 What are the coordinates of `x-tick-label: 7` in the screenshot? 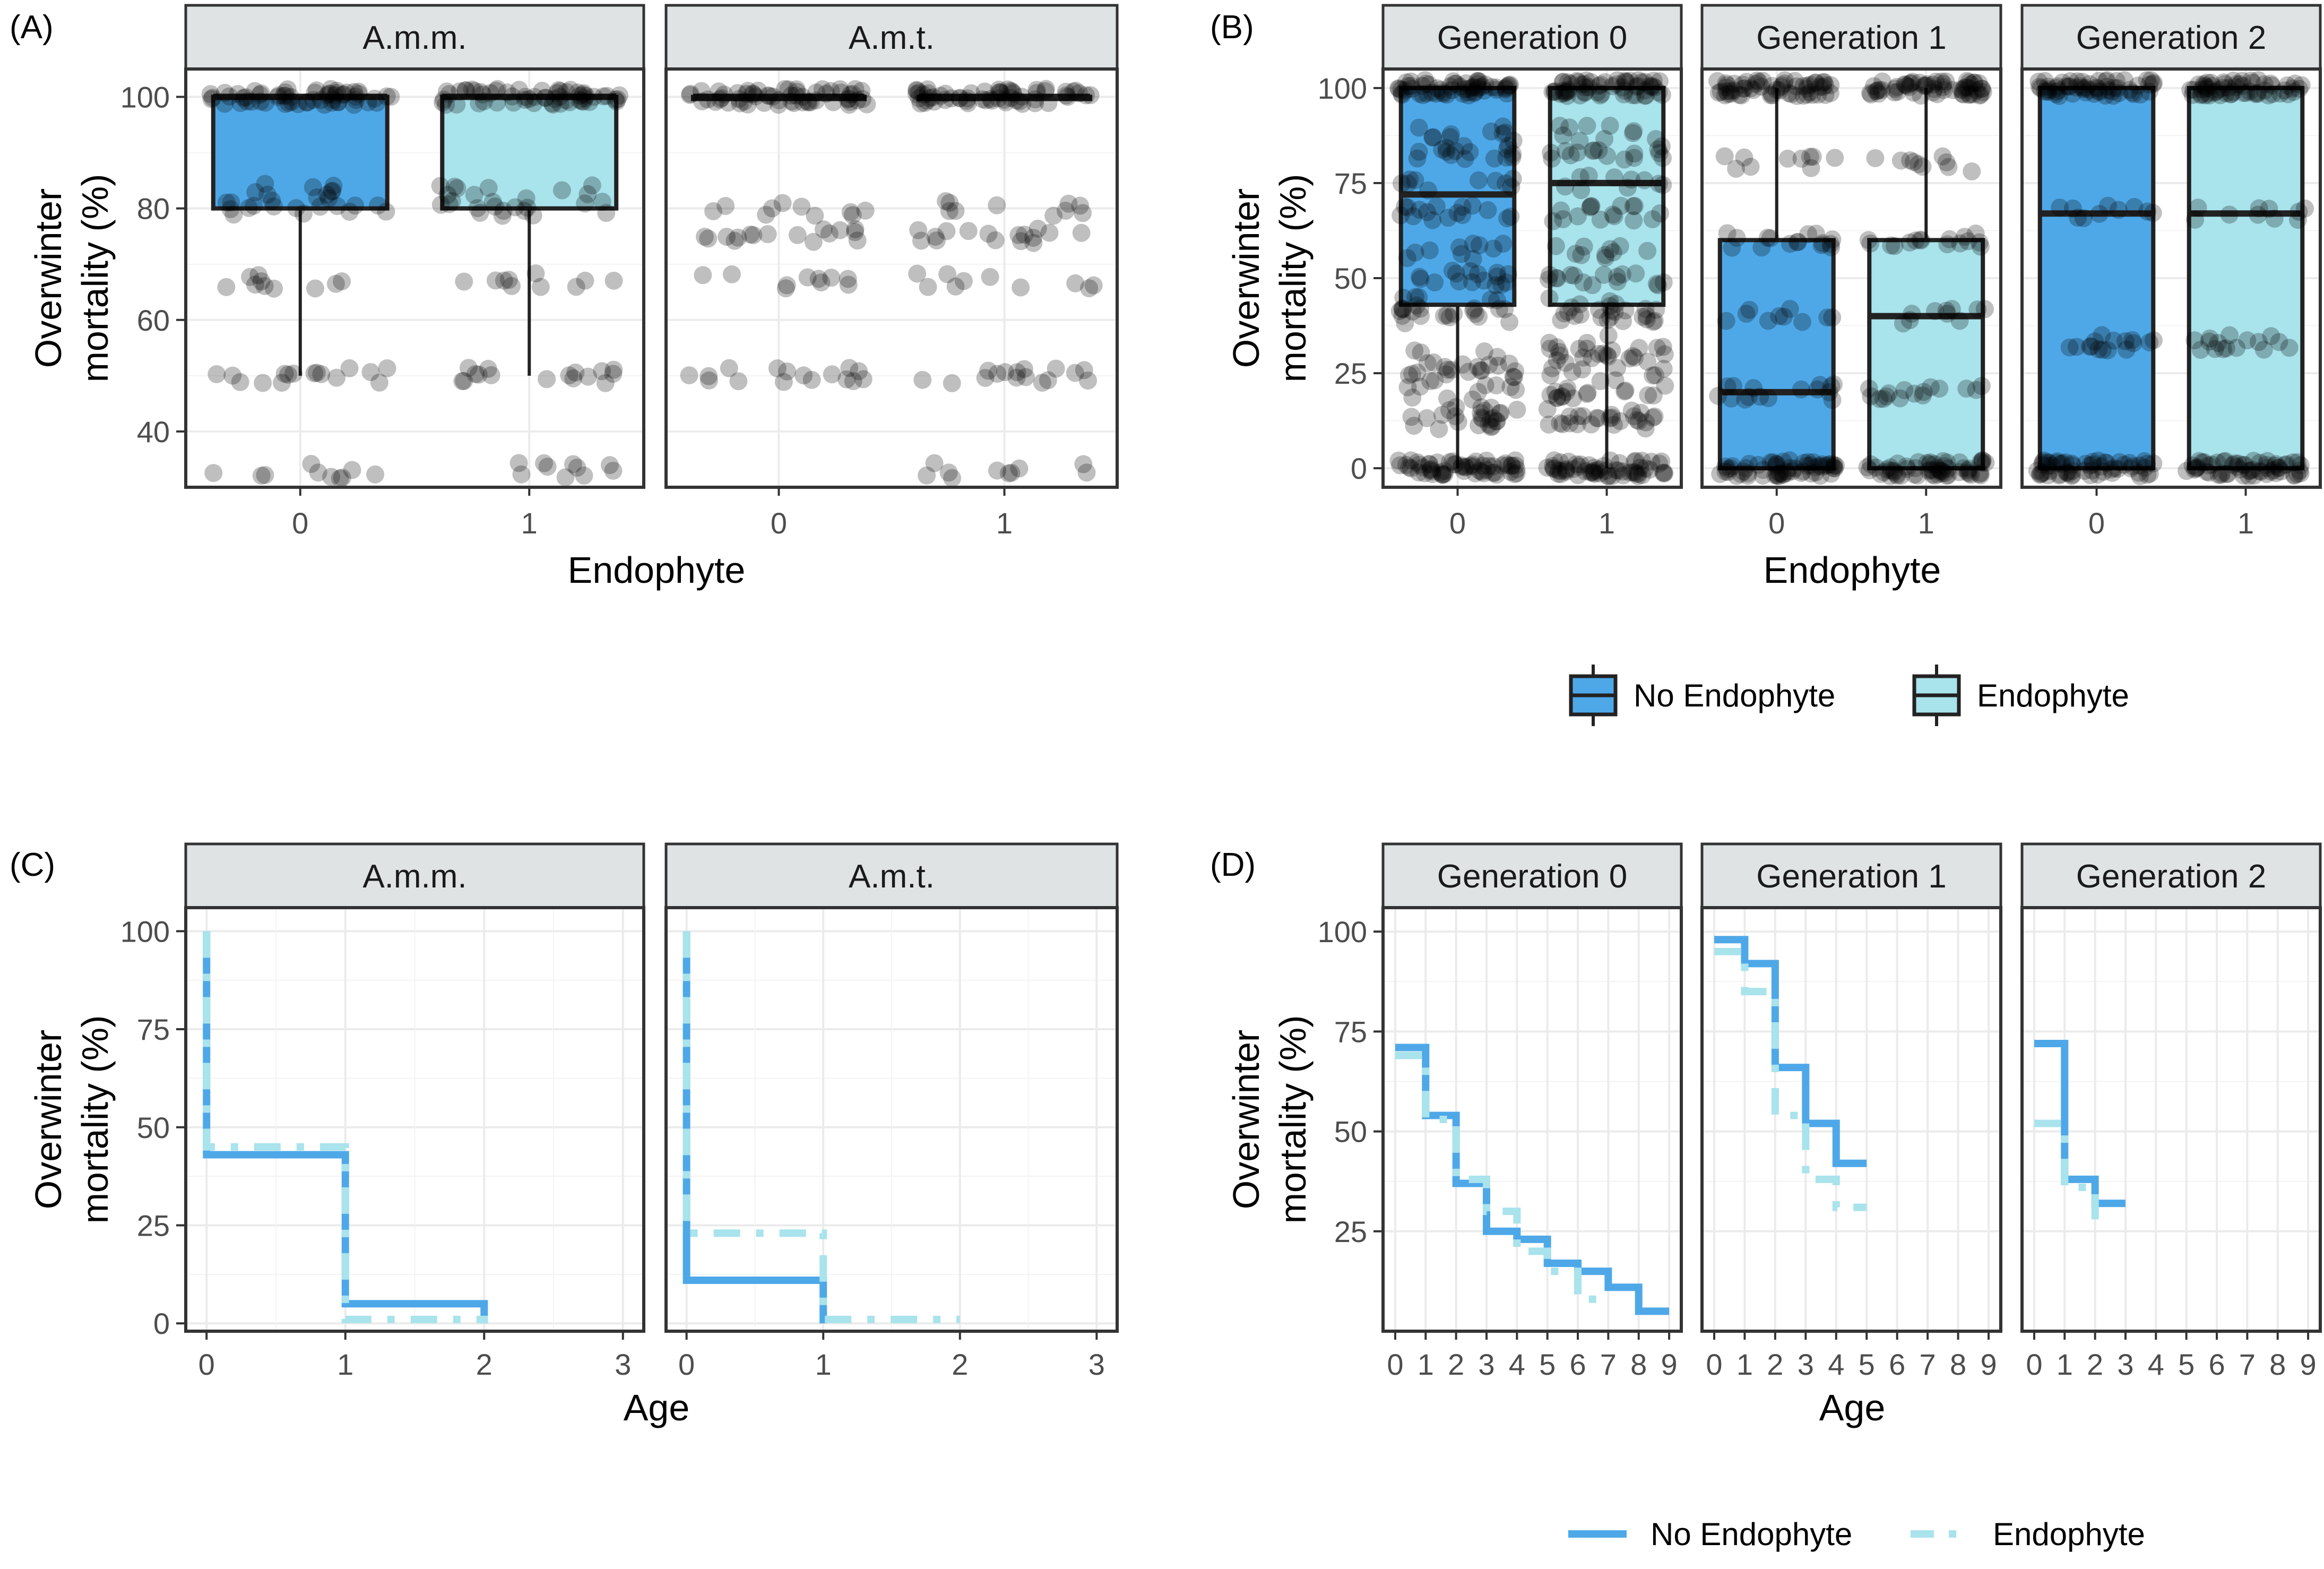 It's located at (1928, 1364).